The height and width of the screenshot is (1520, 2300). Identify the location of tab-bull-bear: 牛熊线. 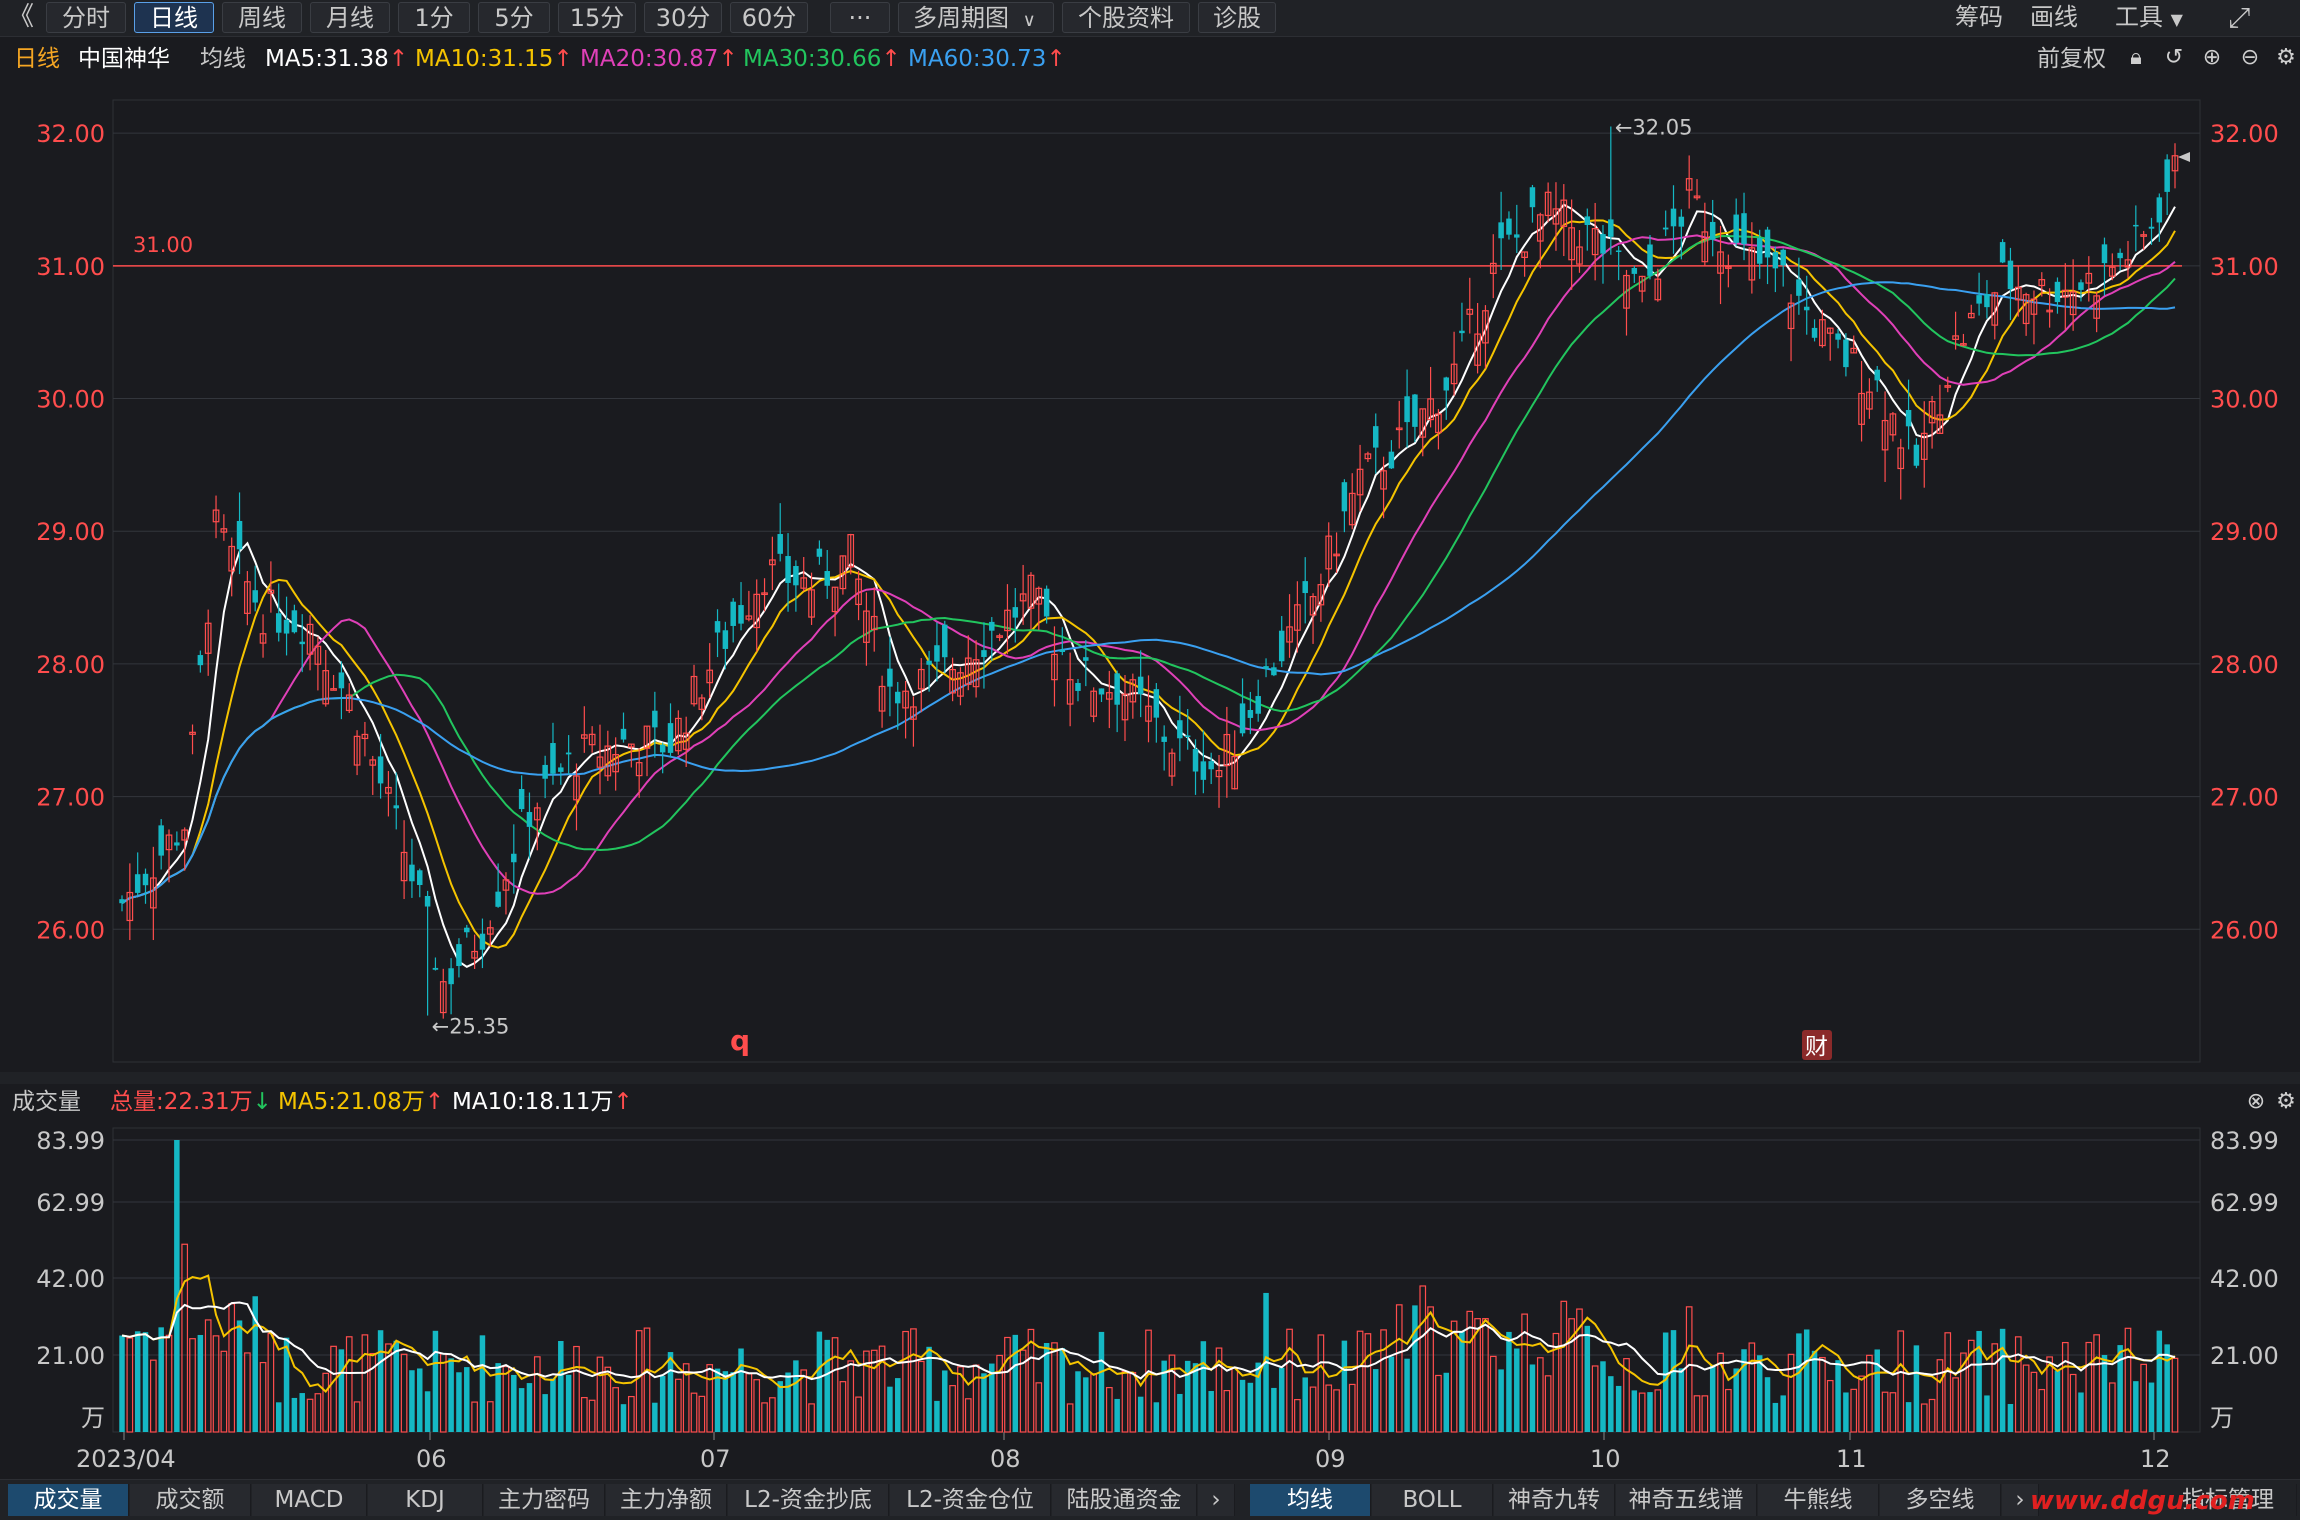
(1818, 1500).